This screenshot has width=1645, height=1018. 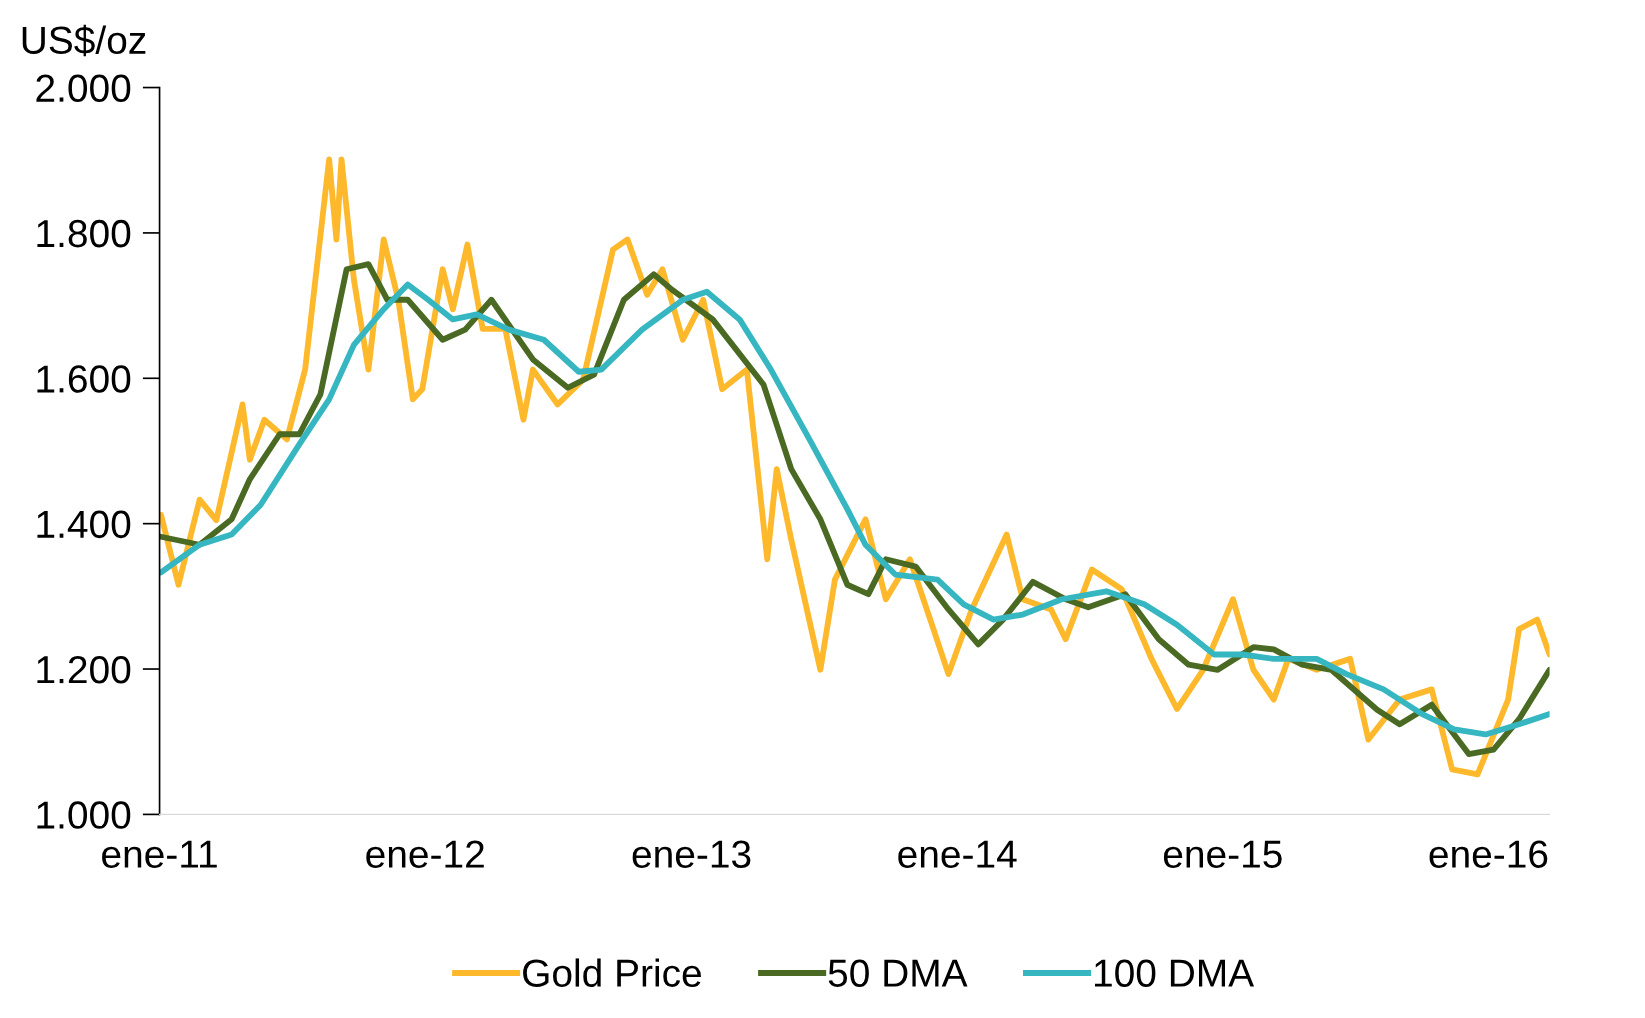 I want to click on y-tick-label: 1.000, so click(x=84, y=815).